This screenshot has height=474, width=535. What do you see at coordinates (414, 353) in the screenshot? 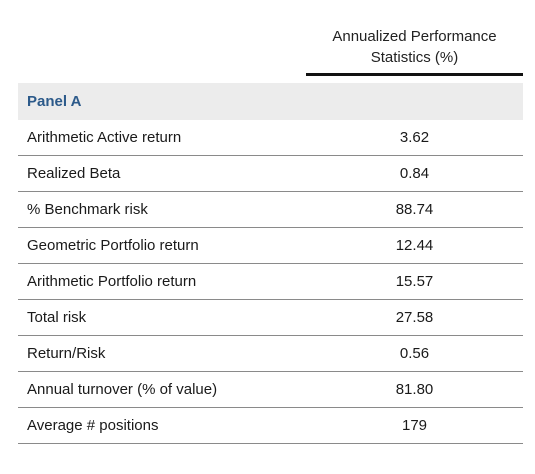
I see `row-value: 0.56` at bounding box center [414, 353].